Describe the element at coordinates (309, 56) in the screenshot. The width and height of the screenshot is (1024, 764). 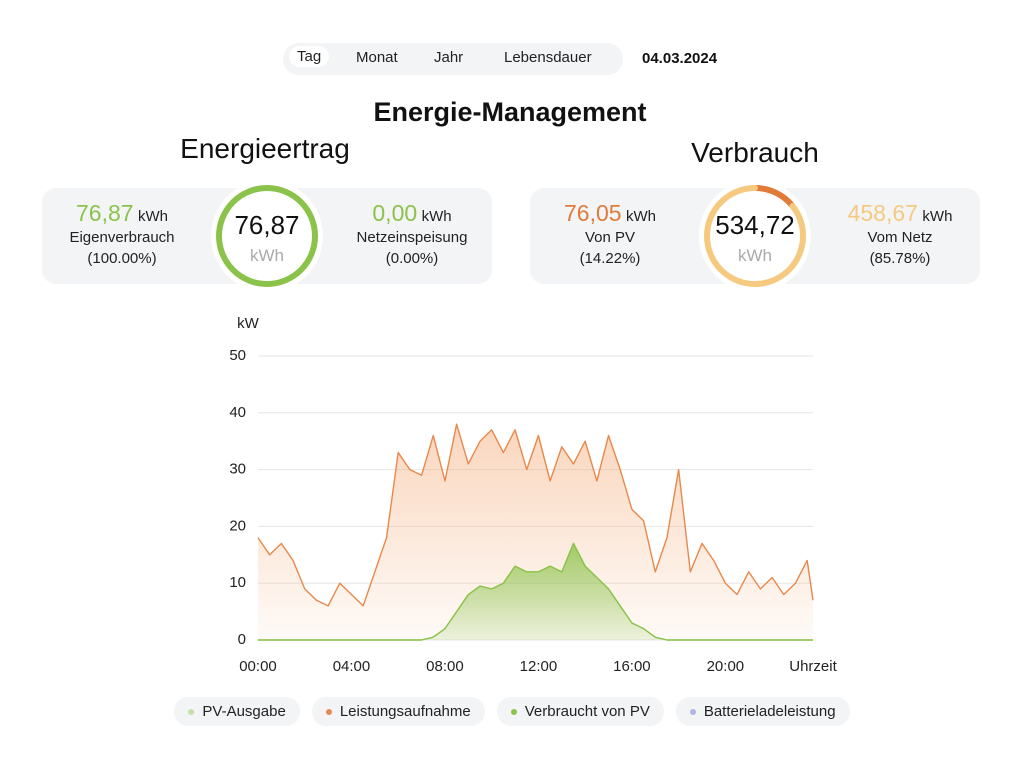
I see `tab: Tag` at that location.